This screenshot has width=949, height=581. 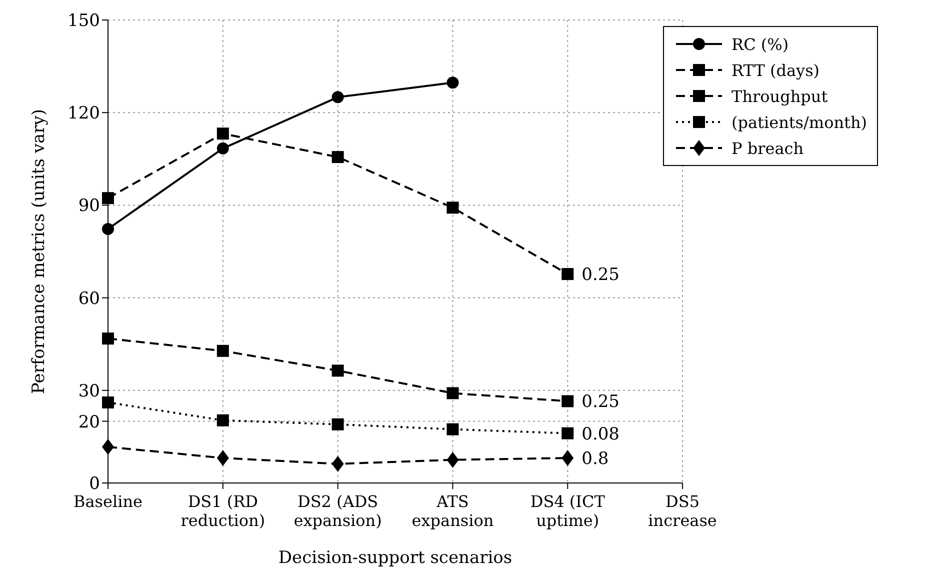 What do you see at coordinates (84, 21) in the screenshot?
I see `y-tick-label: 150` at bounding box center [84, 21].